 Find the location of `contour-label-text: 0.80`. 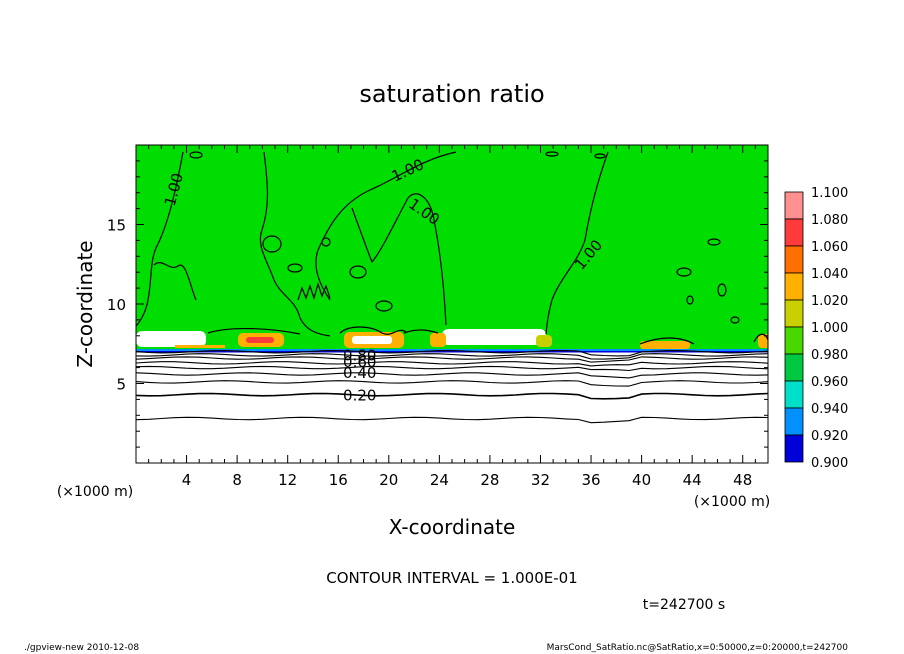

contour-label-text: 0.80 is located at coordinates (359, 356).